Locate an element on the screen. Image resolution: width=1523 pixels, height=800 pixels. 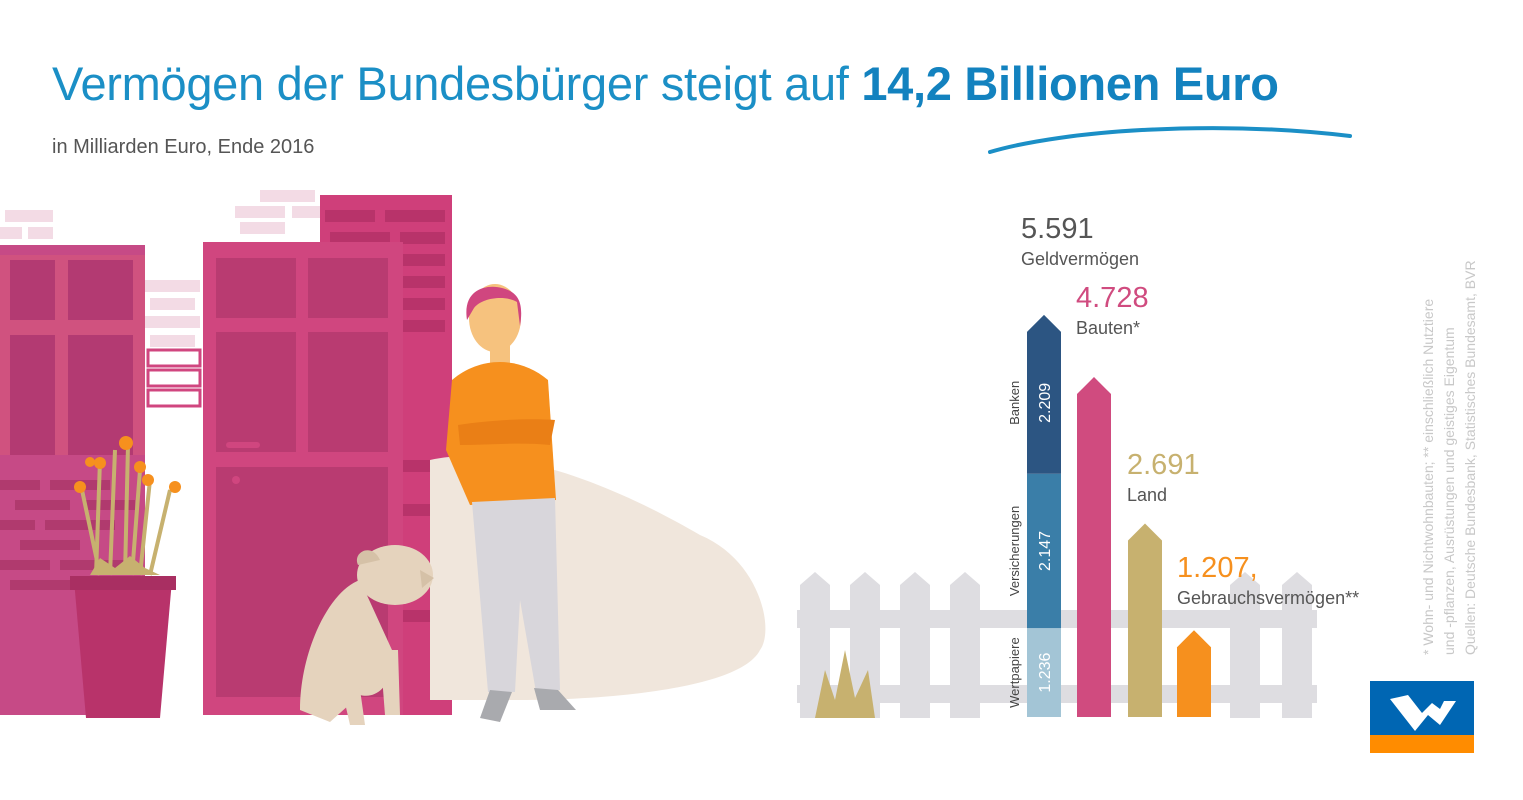
title-highlight: 14,2 Billionen Euro is located at coordinates (1070, 83).